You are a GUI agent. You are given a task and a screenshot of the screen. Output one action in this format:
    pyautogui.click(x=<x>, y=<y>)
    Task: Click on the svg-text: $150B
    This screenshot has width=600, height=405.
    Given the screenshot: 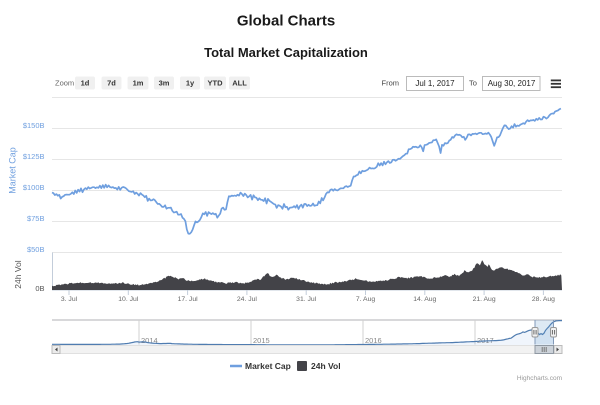 What is the action you would take?
    pyautogui.click(x=34, y=125)
    